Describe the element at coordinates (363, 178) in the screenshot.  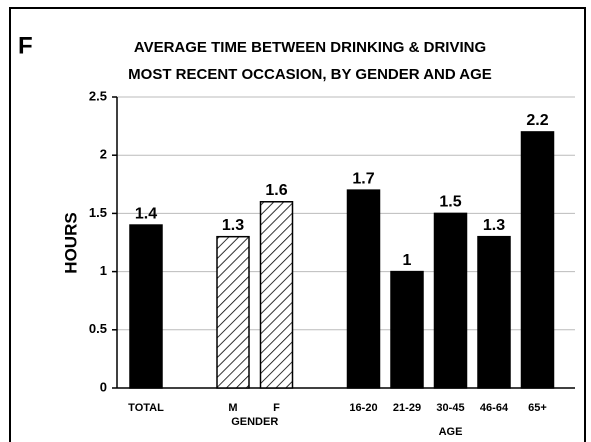
I see `value-label: 1.7` at that location.